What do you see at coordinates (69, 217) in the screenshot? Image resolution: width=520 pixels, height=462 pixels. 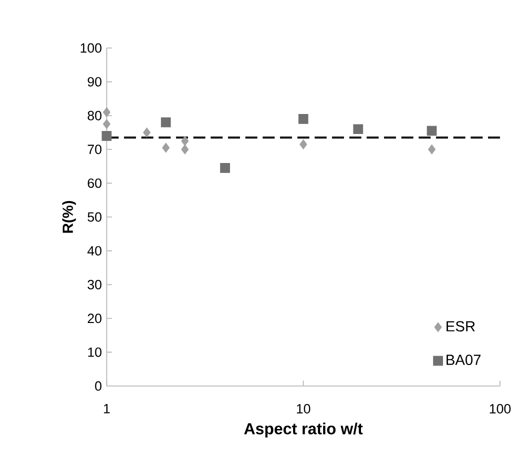 I see `y-axis-title: R(%)` at bounding box center [69, 217].